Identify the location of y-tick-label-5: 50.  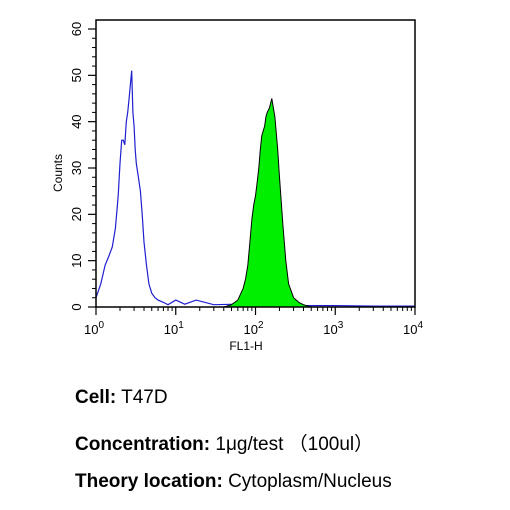
(76, 75).